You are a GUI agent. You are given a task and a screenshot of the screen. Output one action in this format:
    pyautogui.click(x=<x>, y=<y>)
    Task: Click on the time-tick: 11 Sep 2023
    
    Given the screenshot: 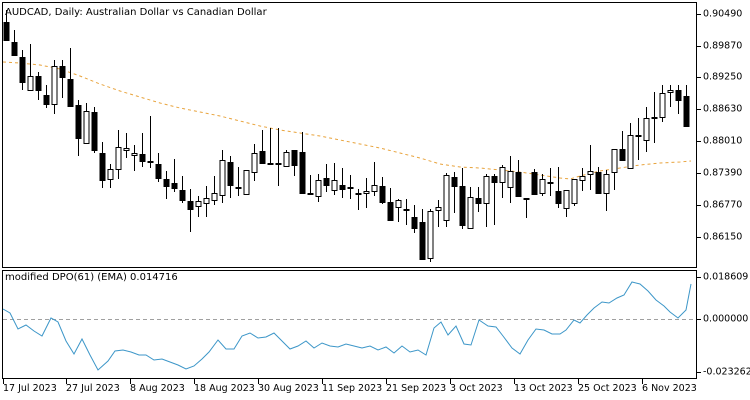 What is the action you would take?
    pyautogui.click(x=352, y=388)
    